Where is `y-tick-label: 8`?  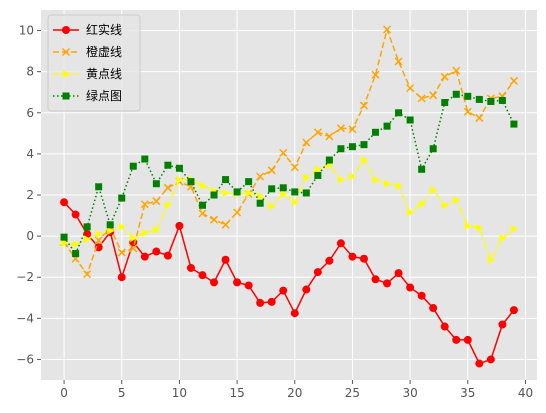
y-tick-label: 8 is located at coordinates (30, 72).